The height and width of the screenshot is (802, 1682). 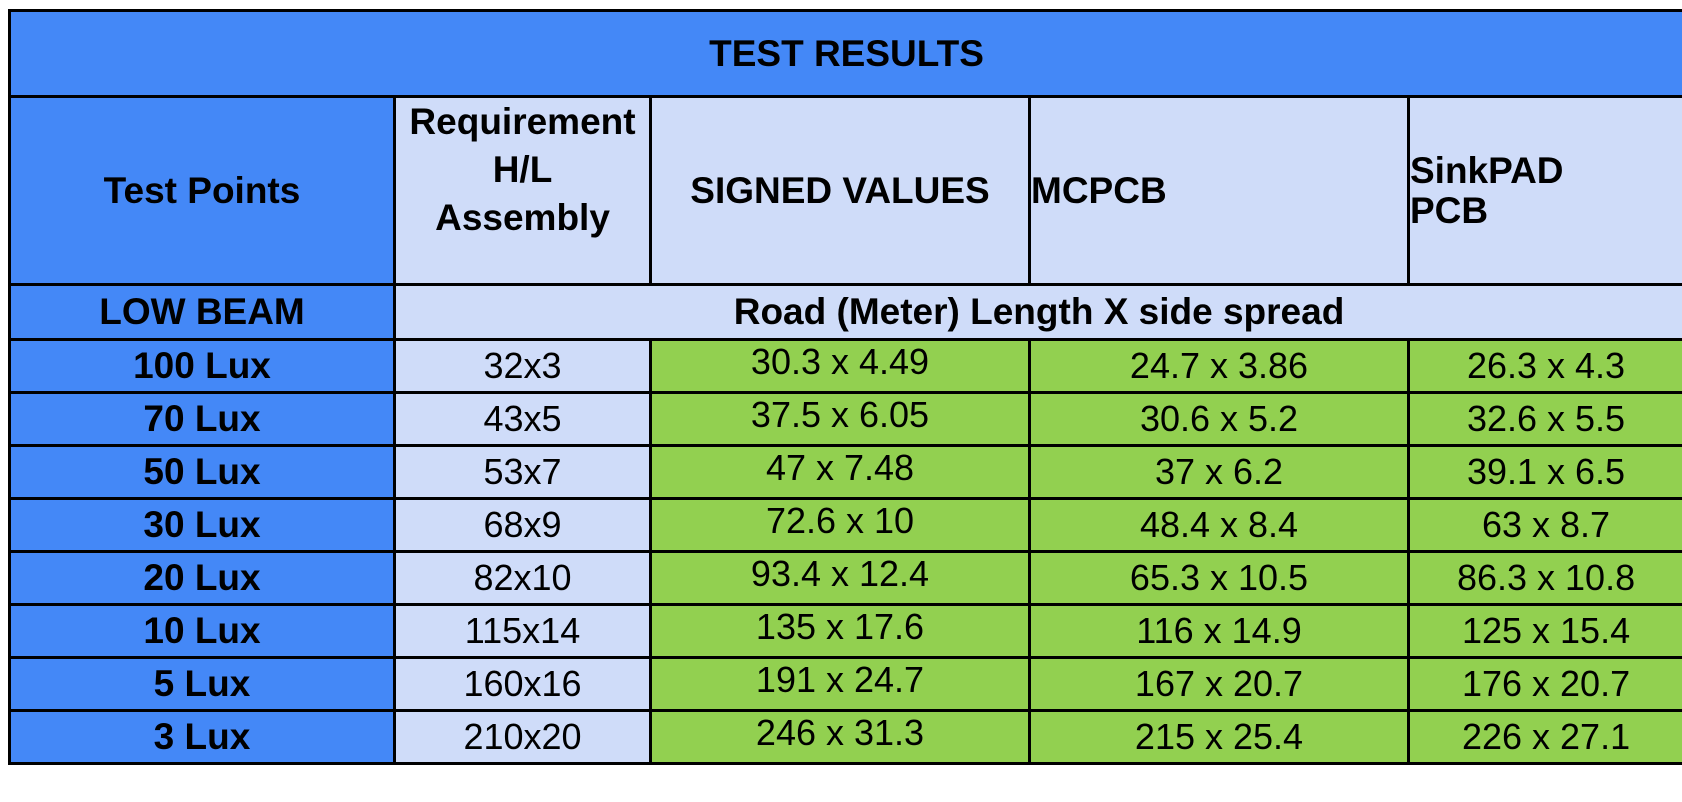 What do you see at coordinates (840, 578) in the screenshot?
I see `row-signed-value: 93.4 x 12.4` at bounding box center [840, 578].